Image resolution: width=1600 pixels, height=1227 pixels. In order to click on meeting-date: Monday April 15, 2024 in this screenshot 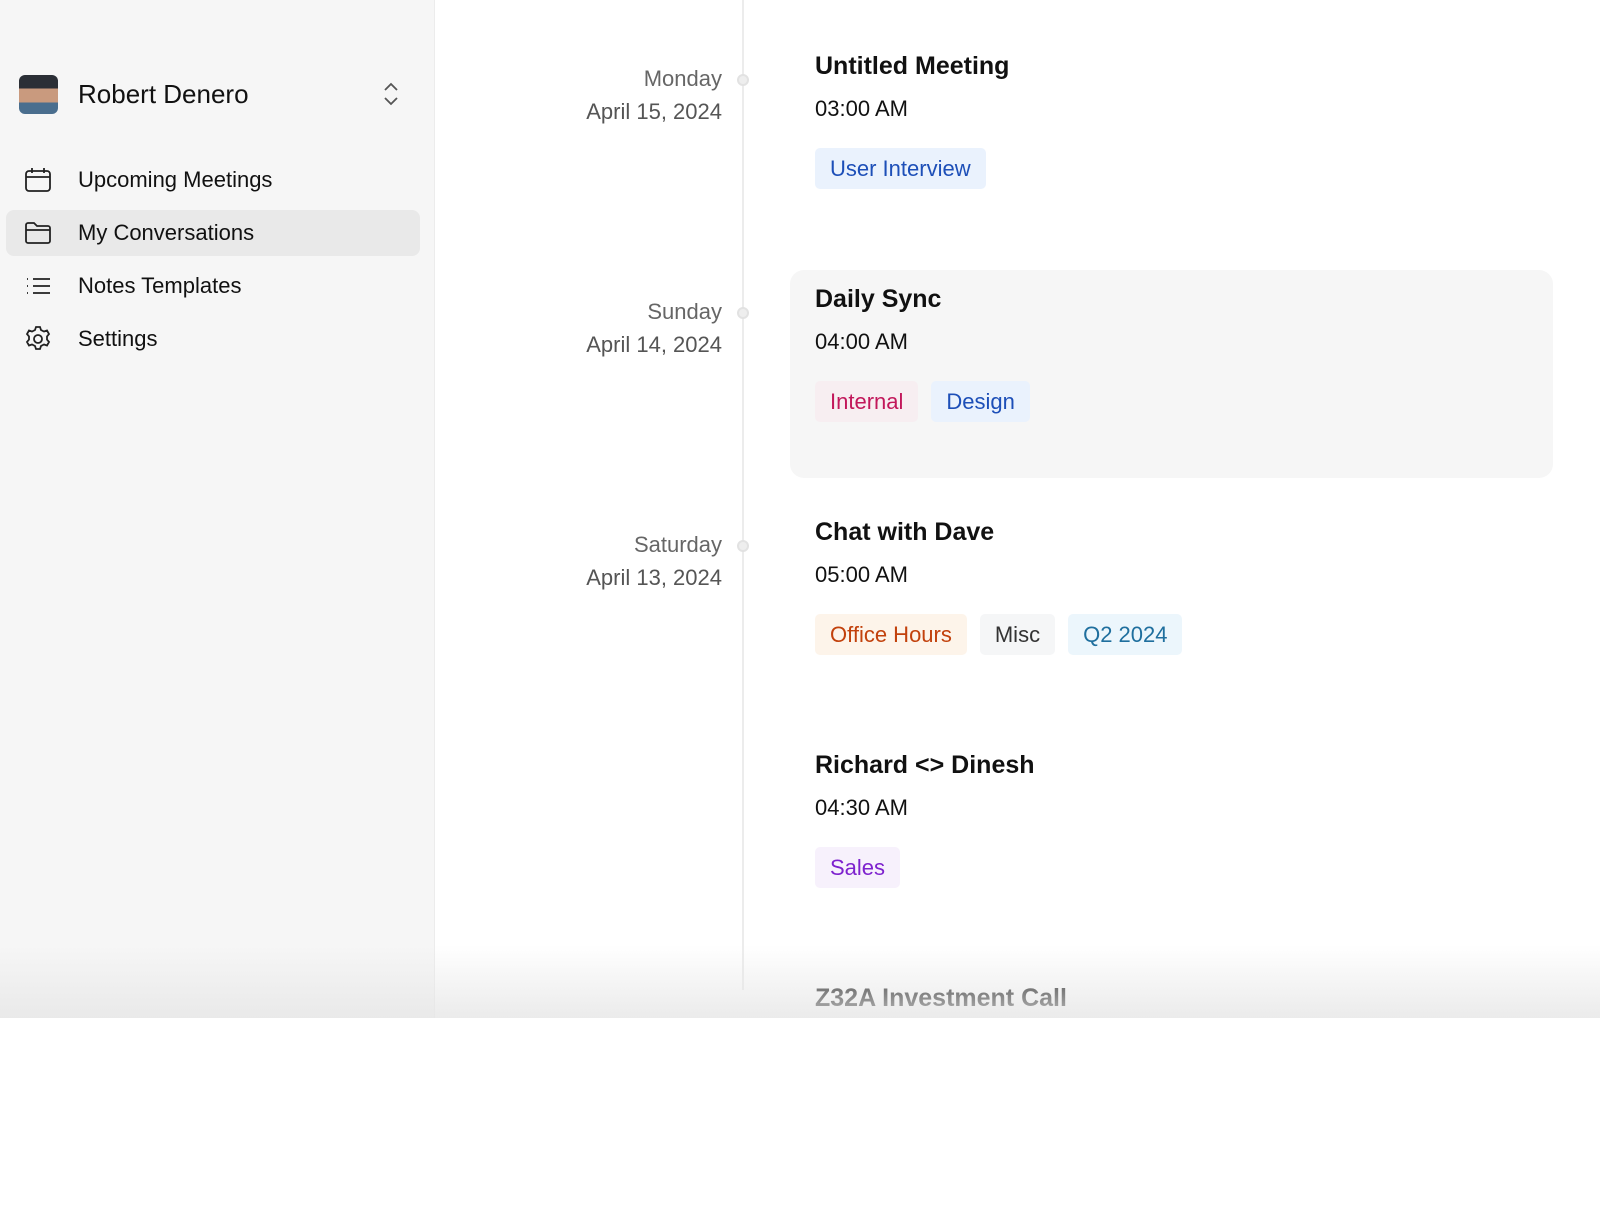, I will do `click(654, 95)`.